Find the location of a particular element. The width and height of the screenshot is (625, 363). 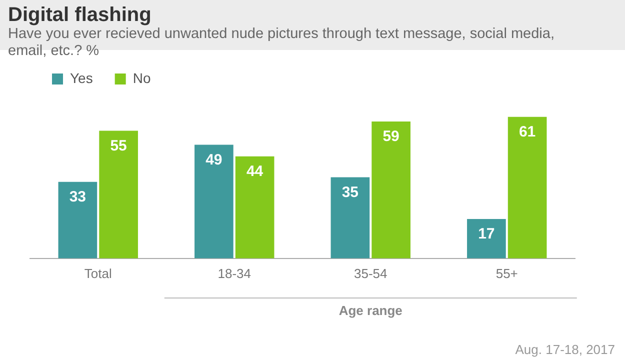

chart-subtitle: Have you ever recieved unwanted nude pictures through text message, social media, email, etc.? % is located at coordinates (282, 43).